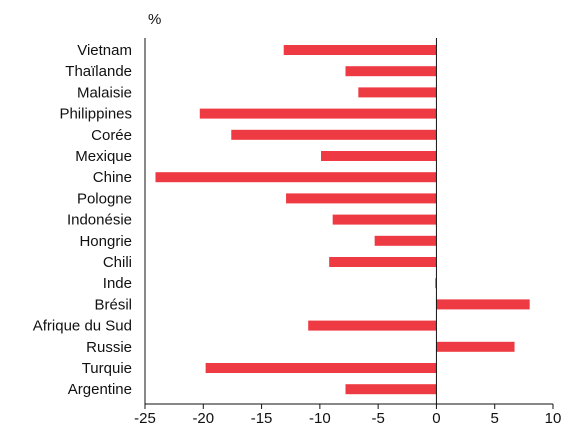 Image resolution: width=564 pixels, height=427 pixels. I want to click on bar-vietnam, so click(360, 50).